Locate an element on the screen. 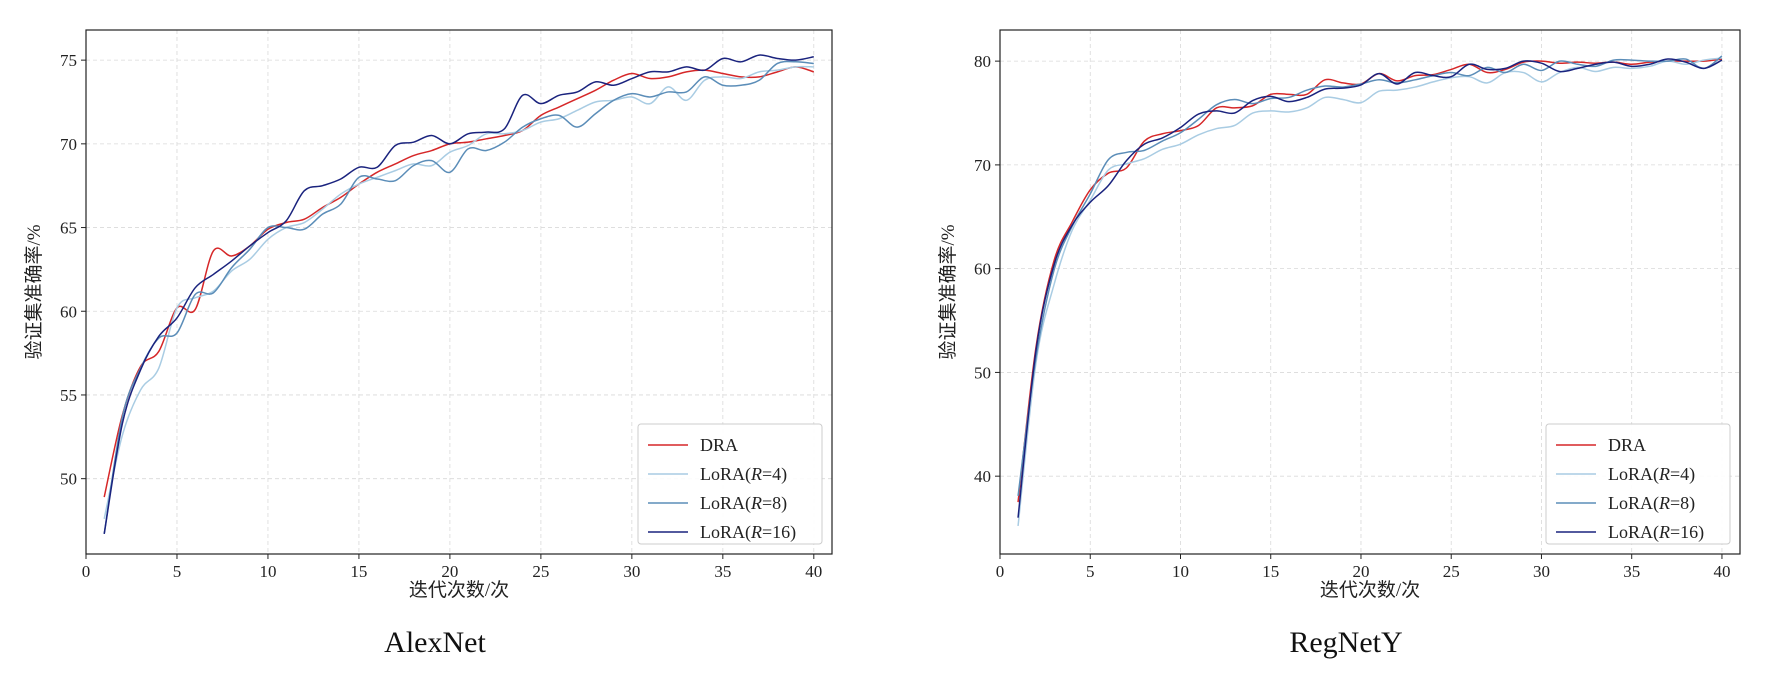 This screenshot has height=679, width=1775. y-tick-label: 75 is located at coordinates (68, 60).